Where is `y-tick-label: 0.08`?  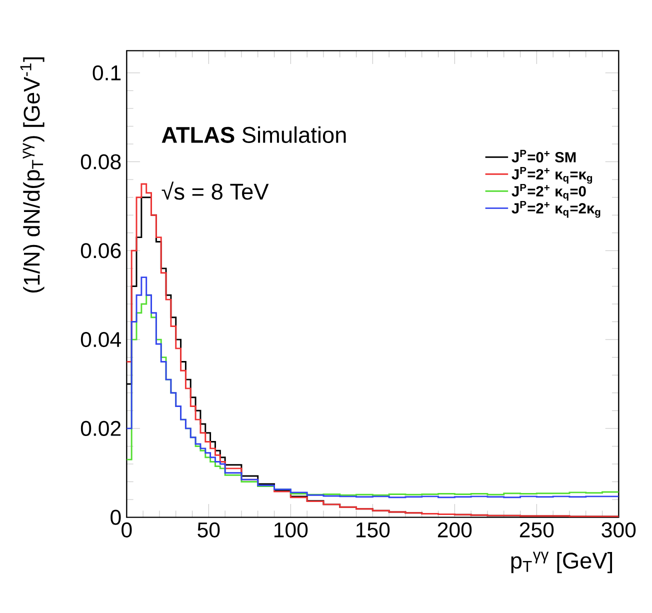
y-tick-label: 0.08 is located at coordinates (100, 162).